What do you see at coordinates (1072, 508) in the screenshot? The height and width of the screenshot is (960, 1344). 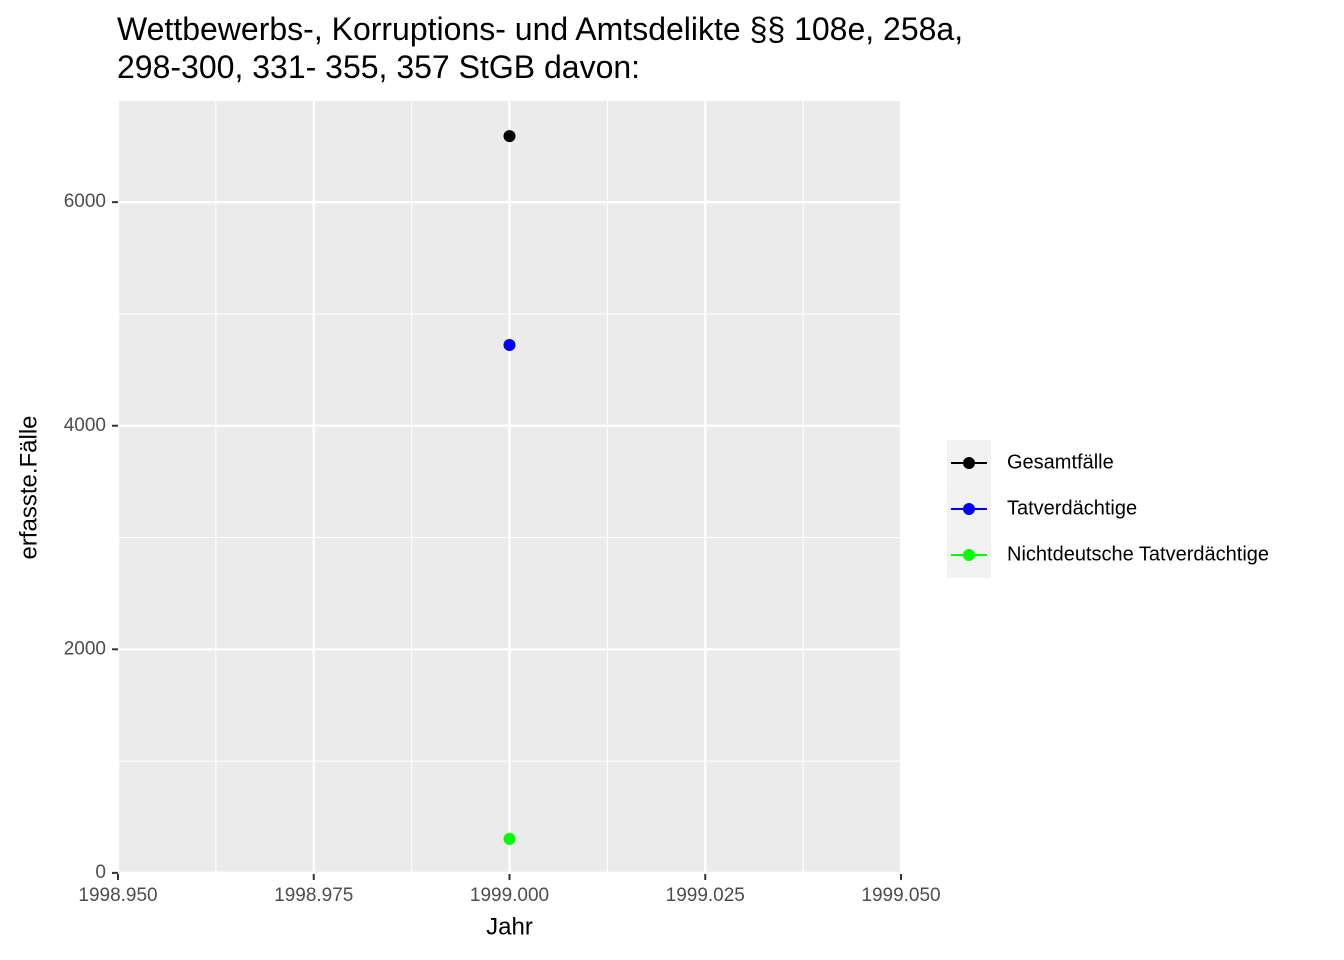 I see `legend-label: Tatverdächtige` at bounding box center [1072, 508].